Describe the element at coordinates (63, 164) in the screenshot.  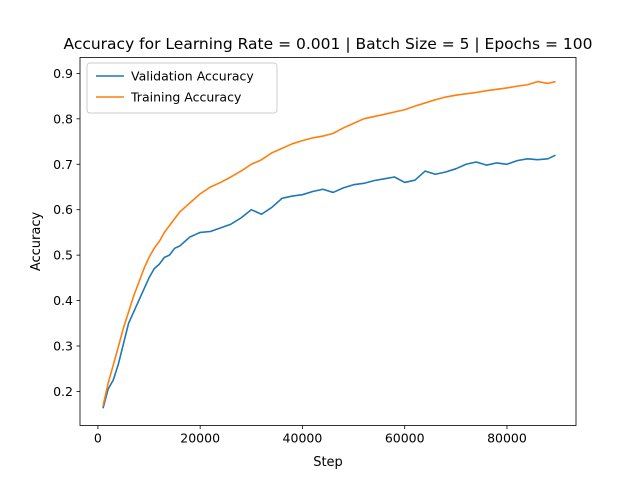
I see `y-tick-label: 0.7` at that location.